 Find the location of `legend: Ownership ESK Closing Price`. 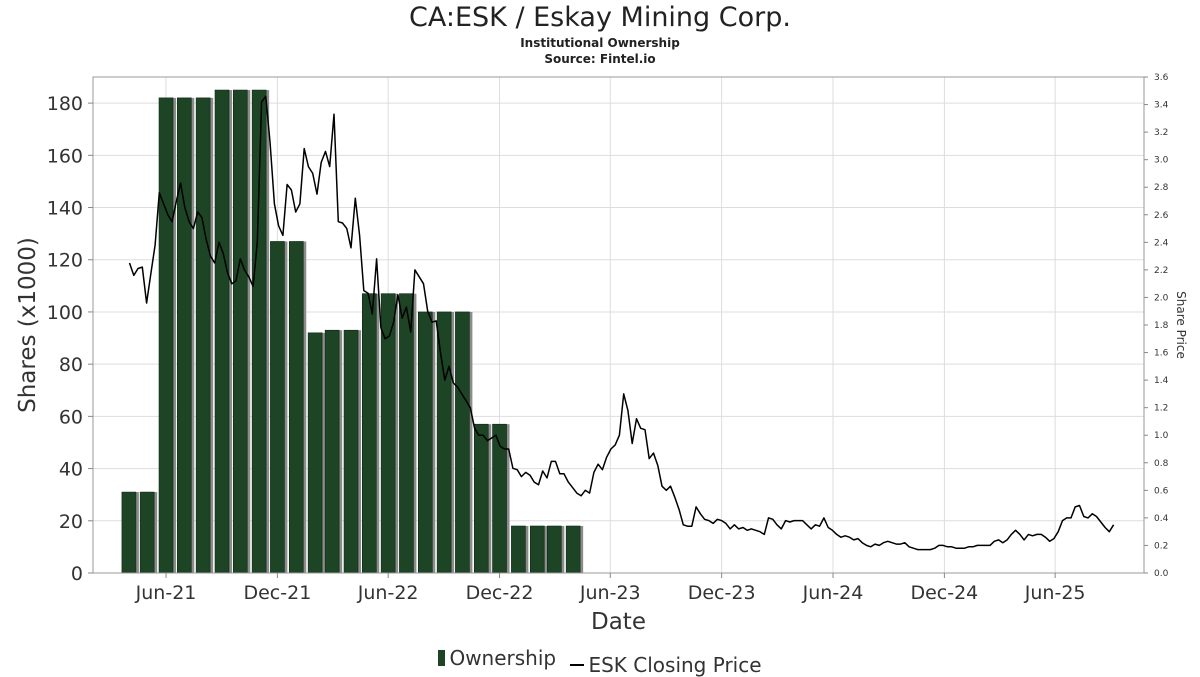

legend: Ownership ESK Closing Price is located at coordinates (600, 661).